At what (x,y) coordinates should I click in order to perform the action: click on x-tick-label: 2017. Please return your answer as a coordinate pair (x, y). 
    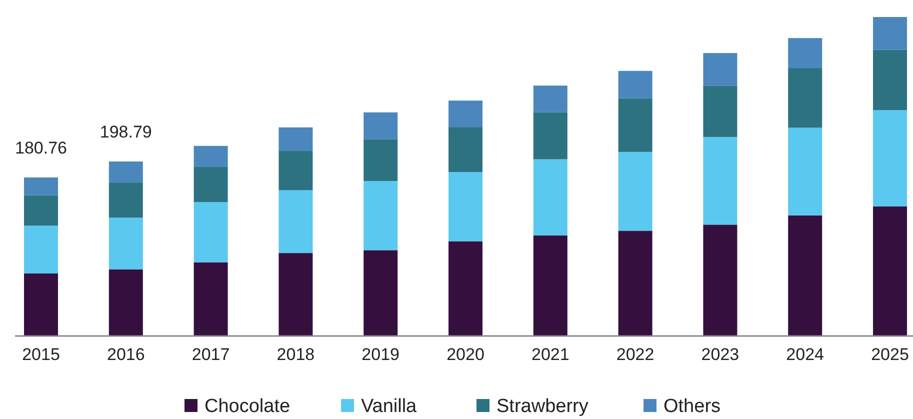
    Looking at the image, I should click on (211, 354).